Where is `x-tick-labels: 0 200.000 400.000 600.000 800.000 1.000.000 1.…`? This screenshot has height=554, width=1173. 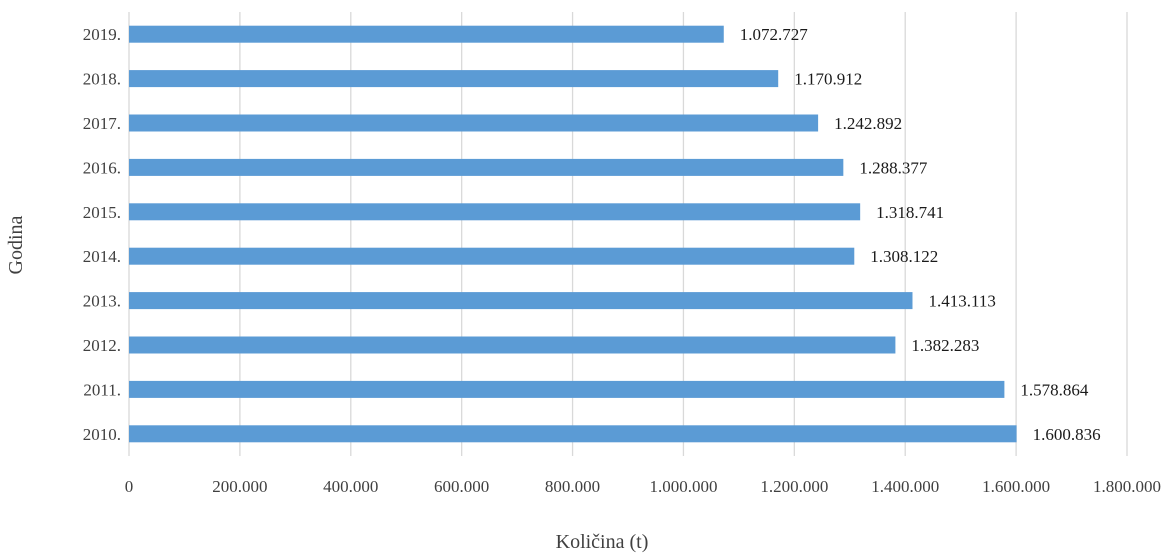
x-tick-labels: 0 200.000 400.000 600.000 800.000 1.000.000 1.… is located at coordinates (643, 486).